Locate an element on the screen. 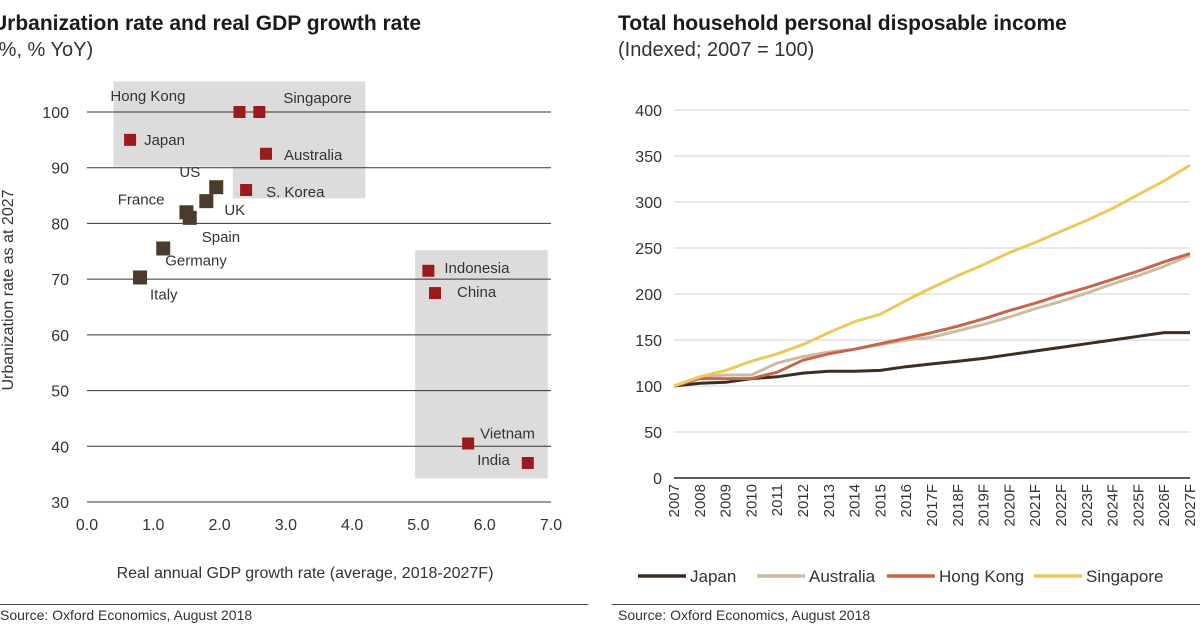 The width and height of the screenshot is (1200, 630). y-tick-label: 80 is located at coordinates (60, 224).